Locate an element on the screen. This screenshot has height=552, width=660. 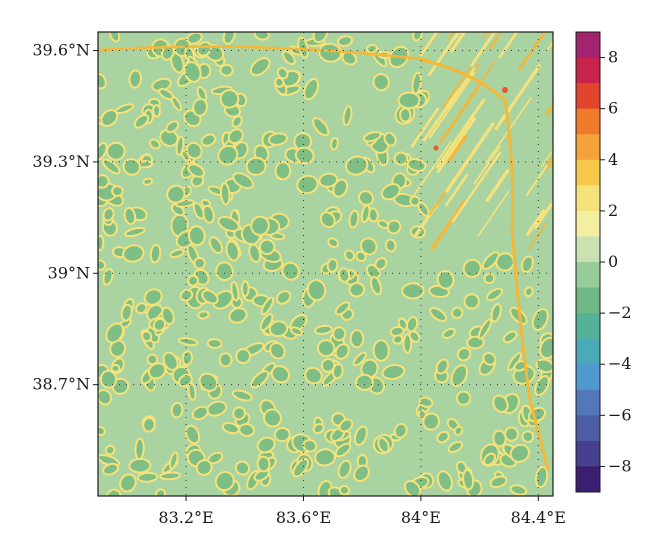
colorbar-tick-label: 2 is located at coordinates (613, 210).